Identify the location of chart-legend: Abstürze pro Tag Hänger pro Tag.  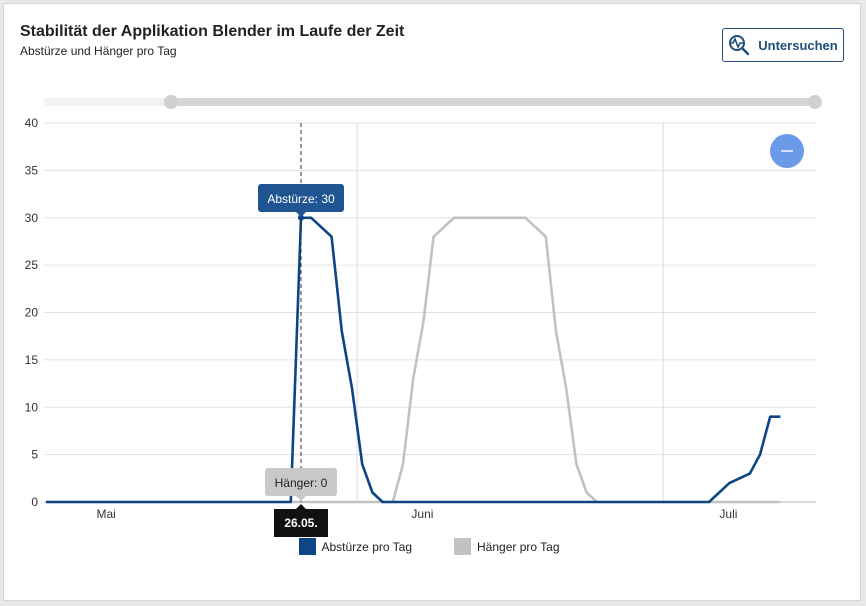
(429, 546).